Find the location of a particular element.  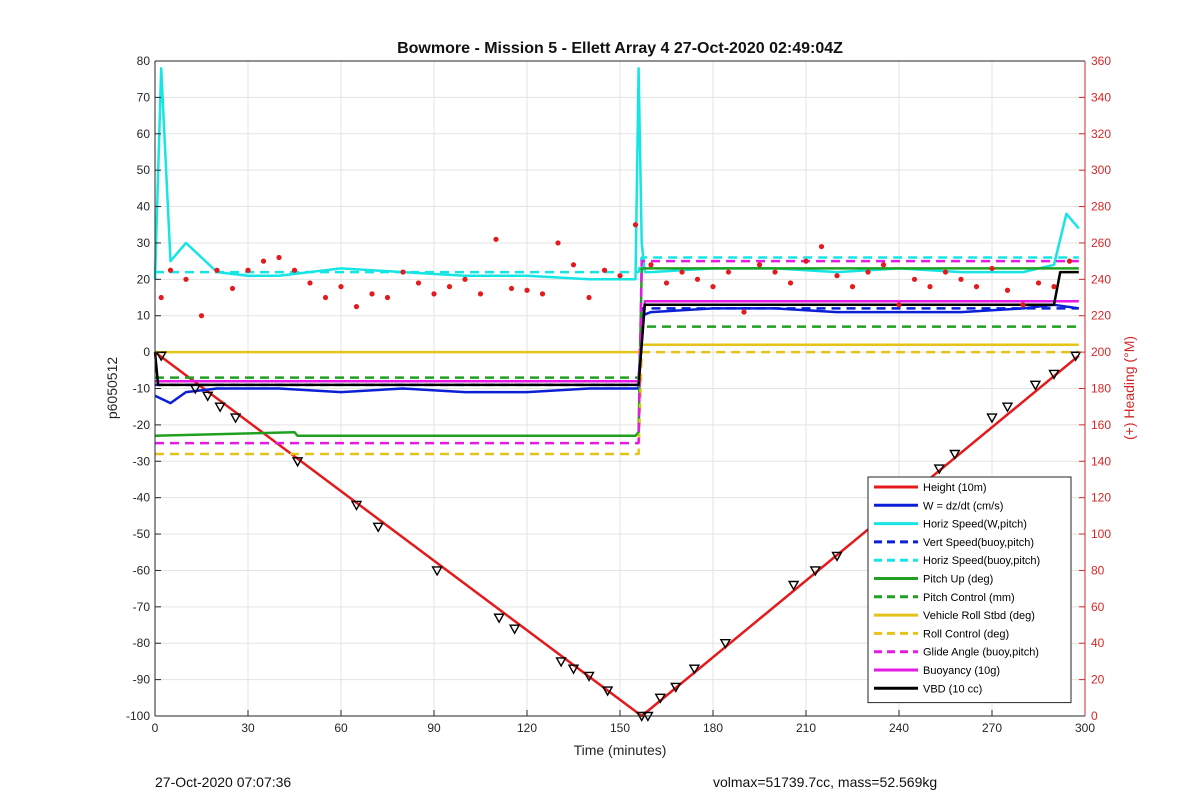

y-tick-label: -10 is located at coordinates (142, 389).